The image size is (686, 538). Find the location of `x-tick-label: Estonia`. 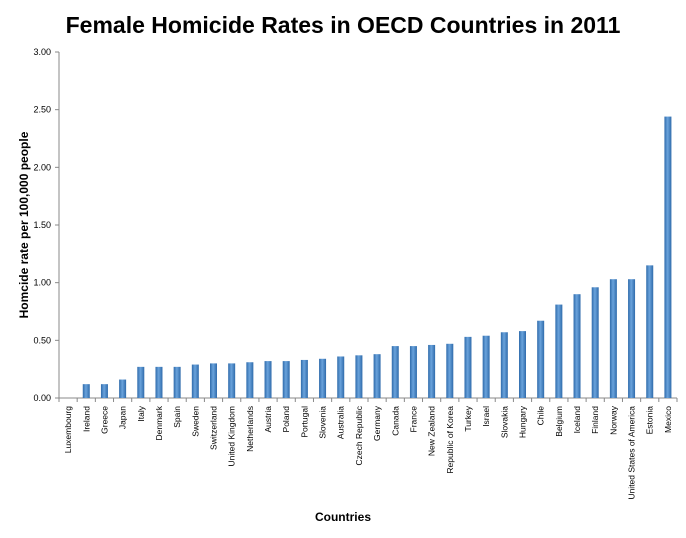

x-tick-label: Estonia is located at coordinates (650, 420).